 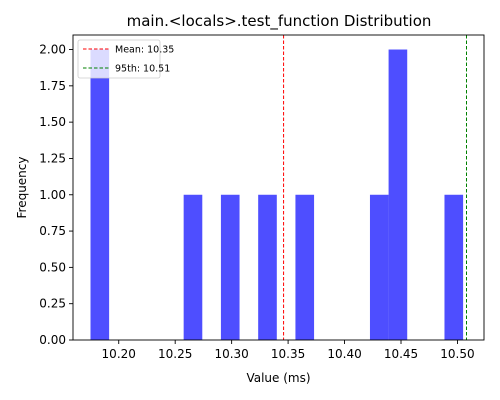 What do you see at coordinates (231, 354) in the screenshot?
I see `x-tick-label-2: 10.30` at bounding box center [231, 354].